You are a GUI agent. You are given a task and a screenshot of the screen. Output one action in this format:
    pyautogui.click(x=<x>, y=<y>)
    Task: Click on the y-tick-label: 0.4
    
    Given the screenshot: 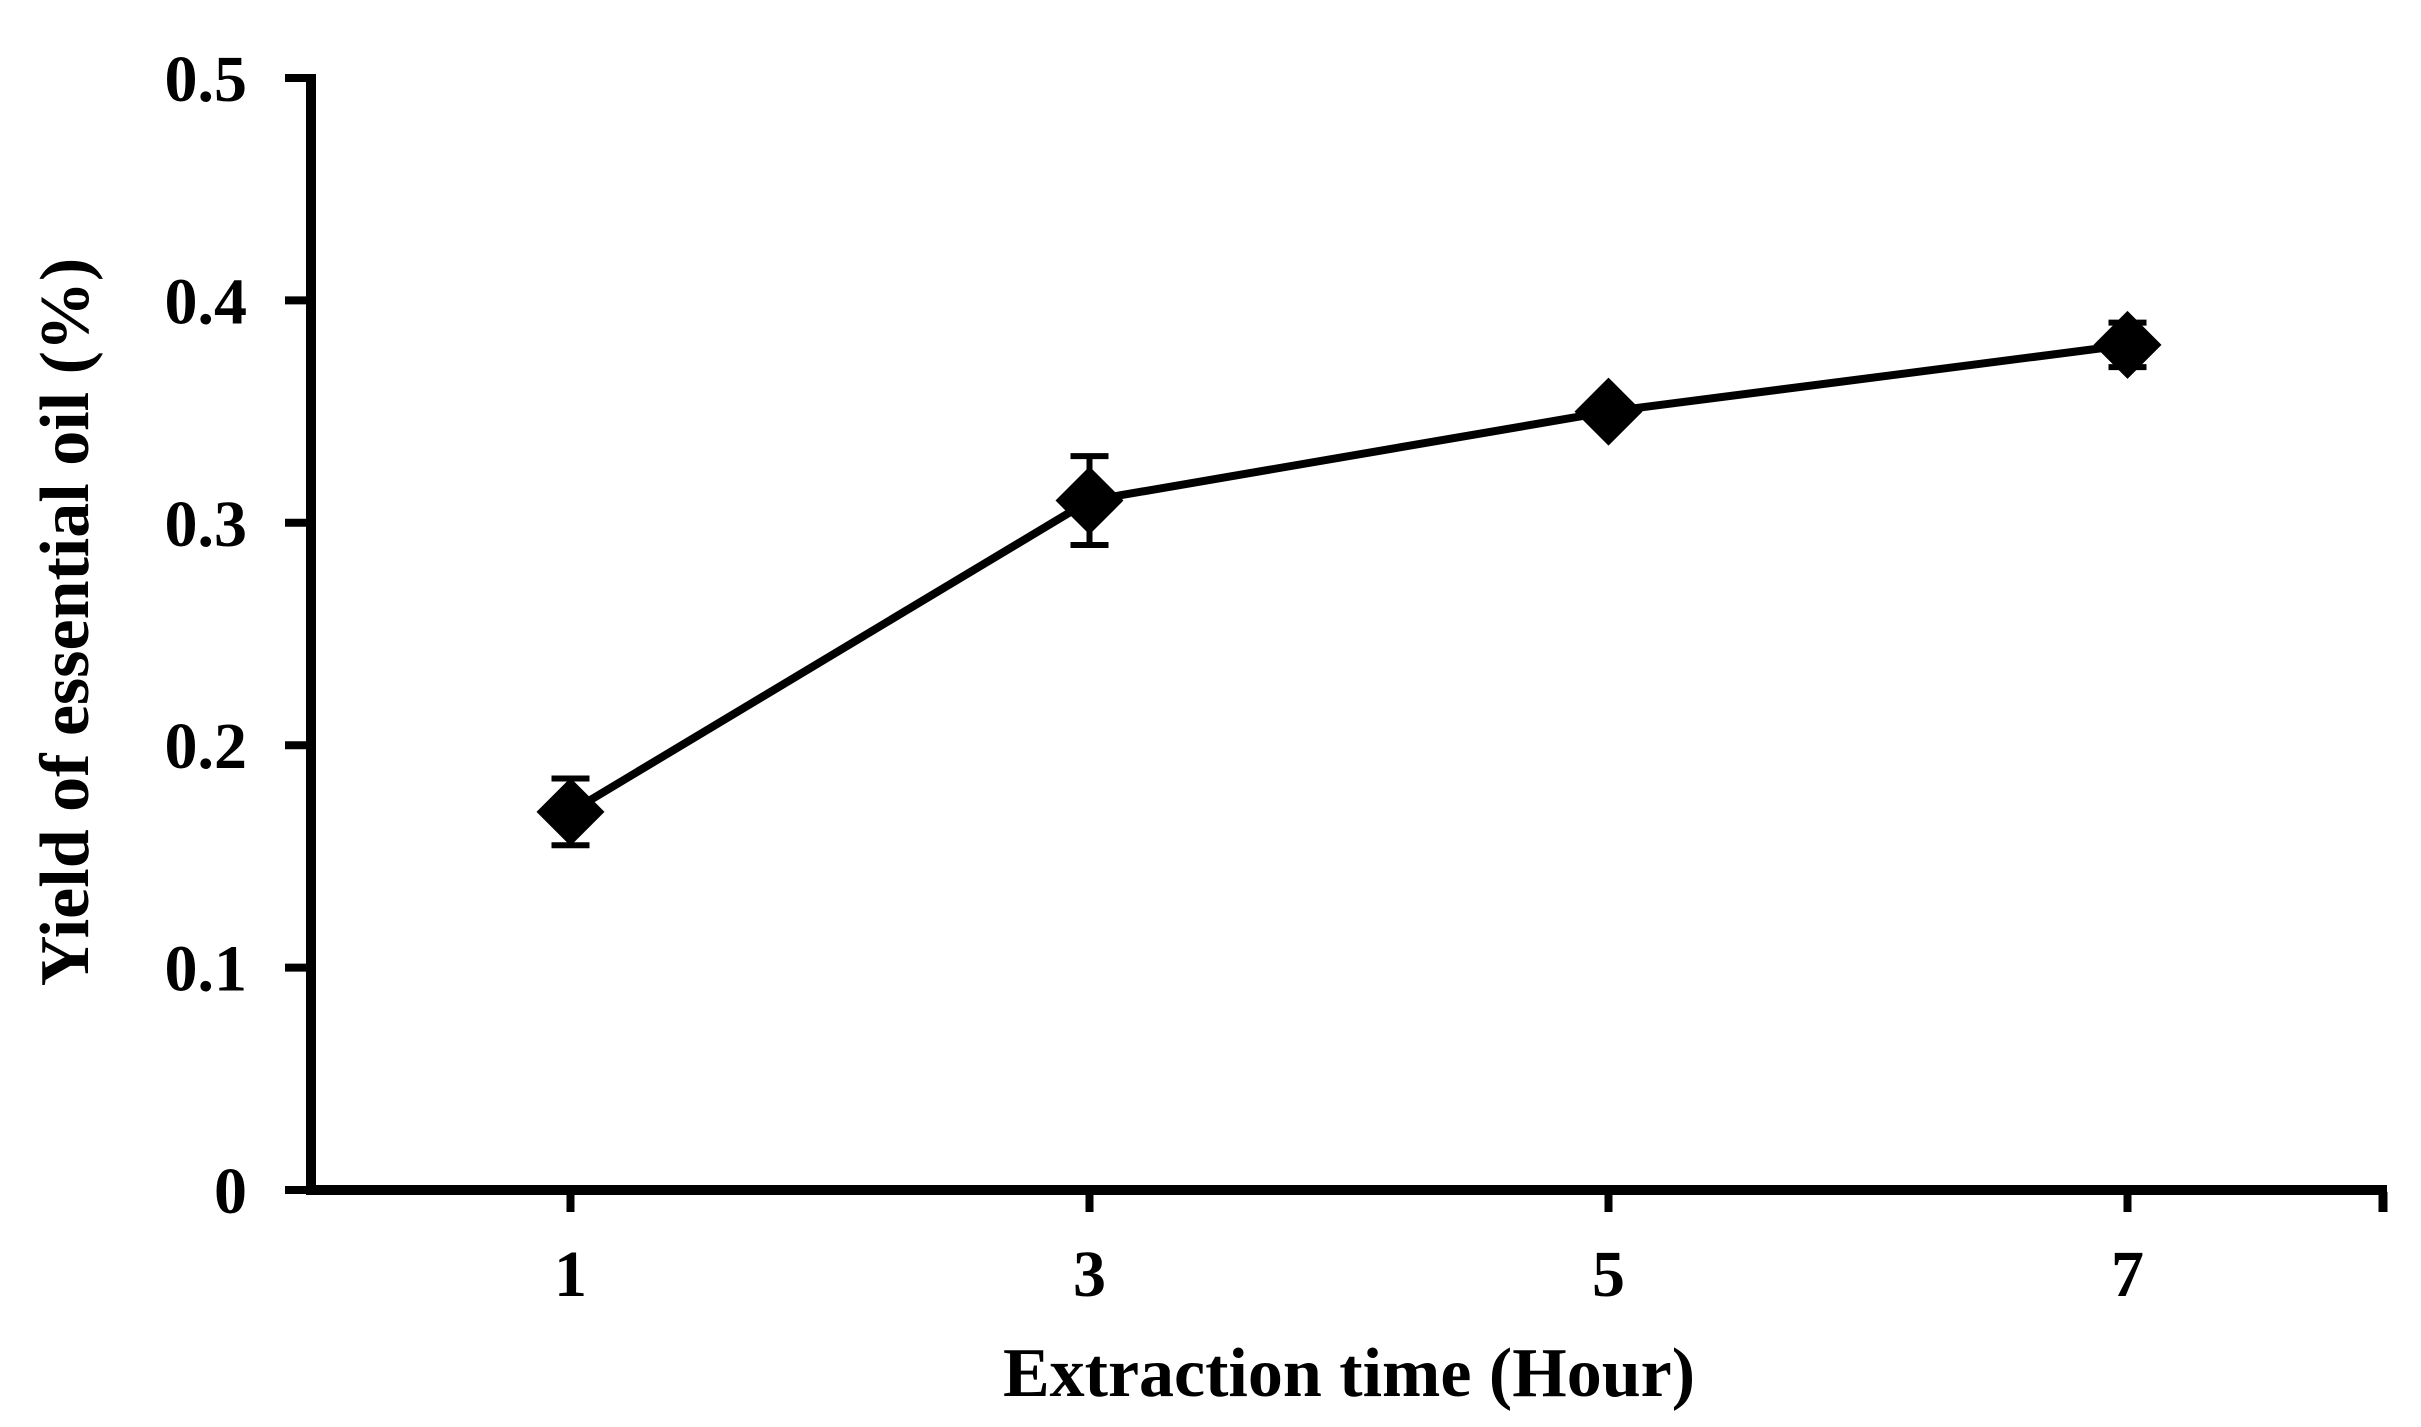 What is the action you would take?
    pyautogui.click(x=206, y=301)
    